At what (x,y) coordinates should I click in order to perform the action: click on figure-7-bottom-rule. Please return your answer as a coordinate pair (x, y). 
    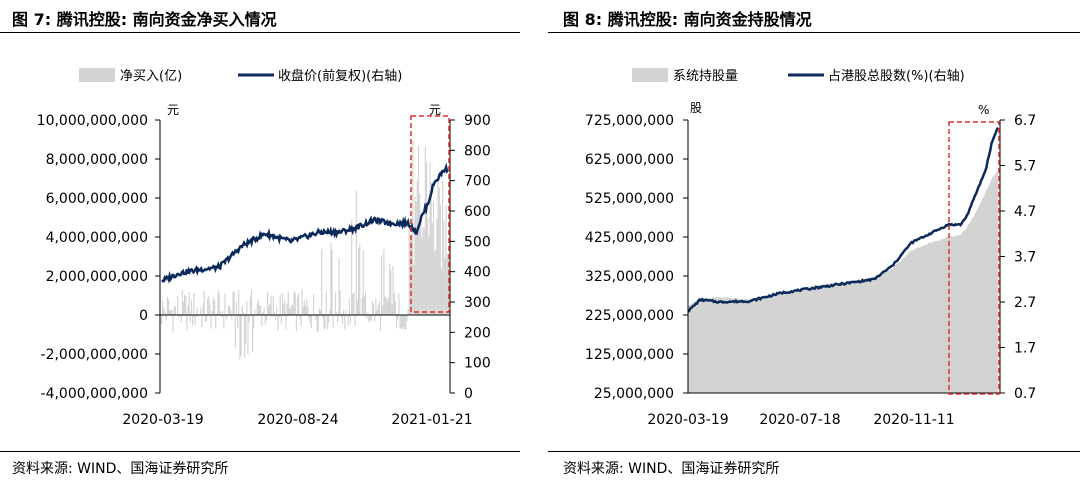
    Looking at the image, I should click on (260, 451).